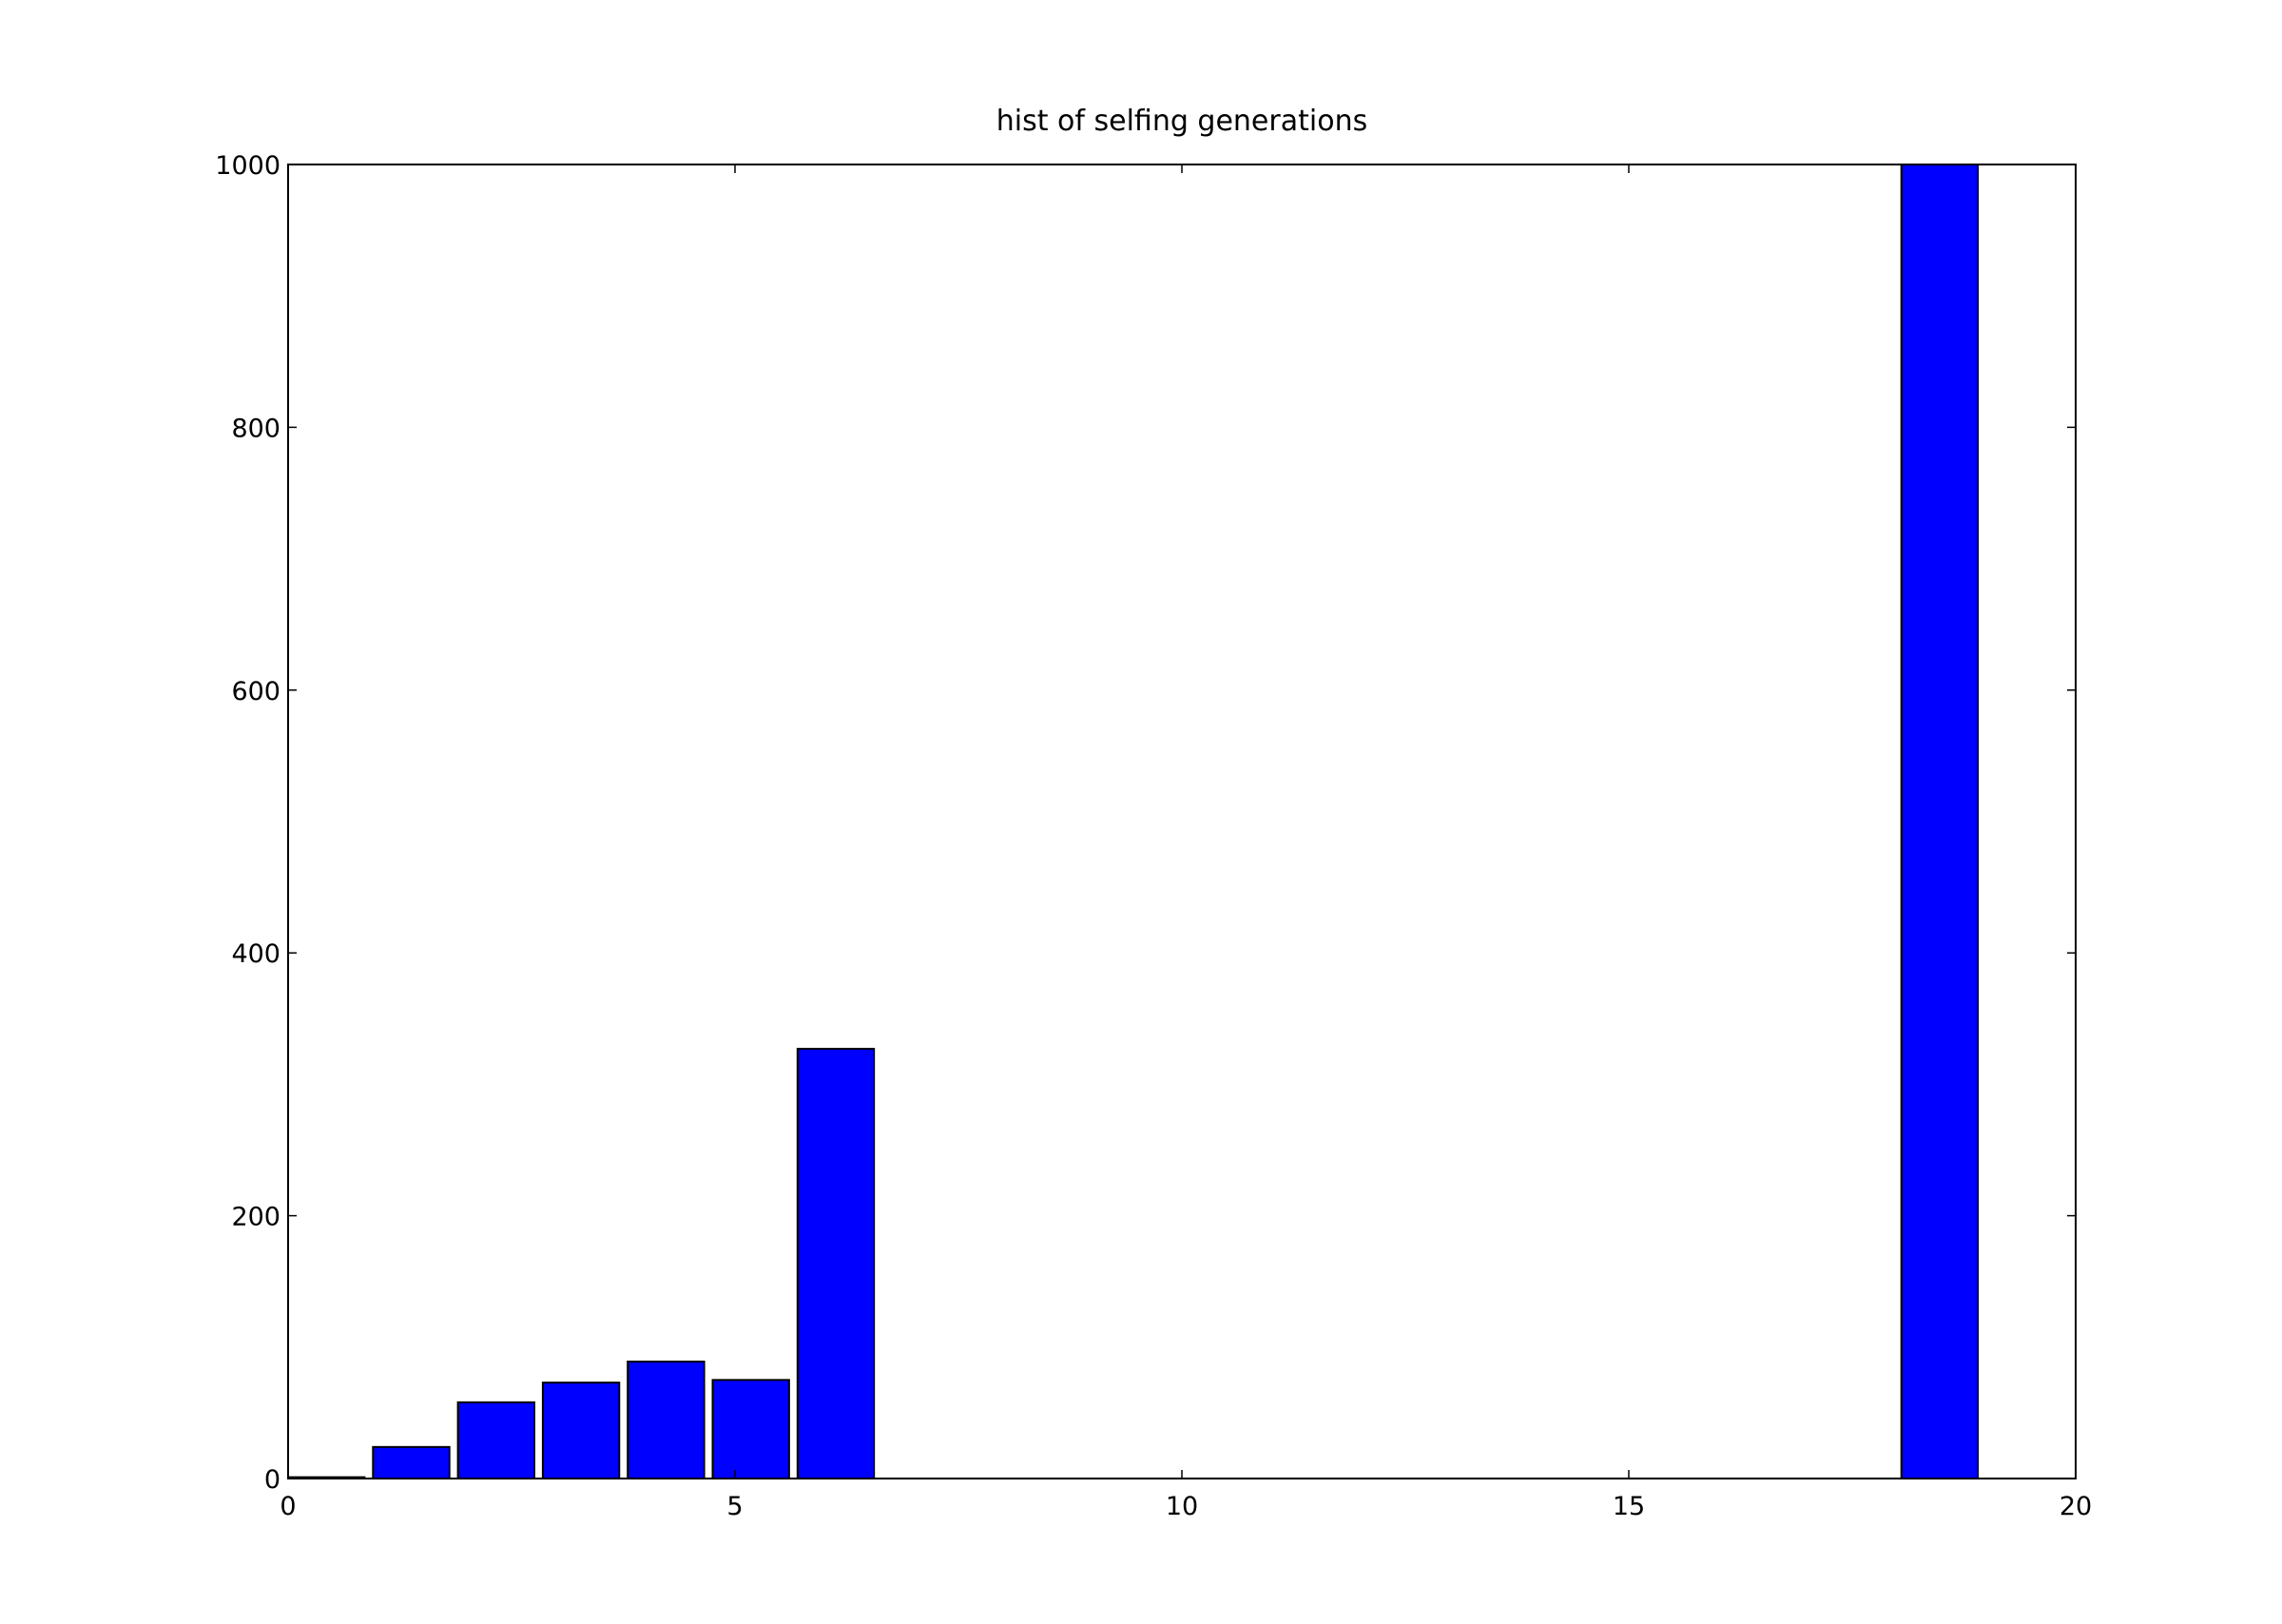 Image resolution: width=2282 pixels, height=1624 pixels. Describe the element at coordinates (1182, 1506) in the screenshot. I see `x-tick-label: 10` at that location.